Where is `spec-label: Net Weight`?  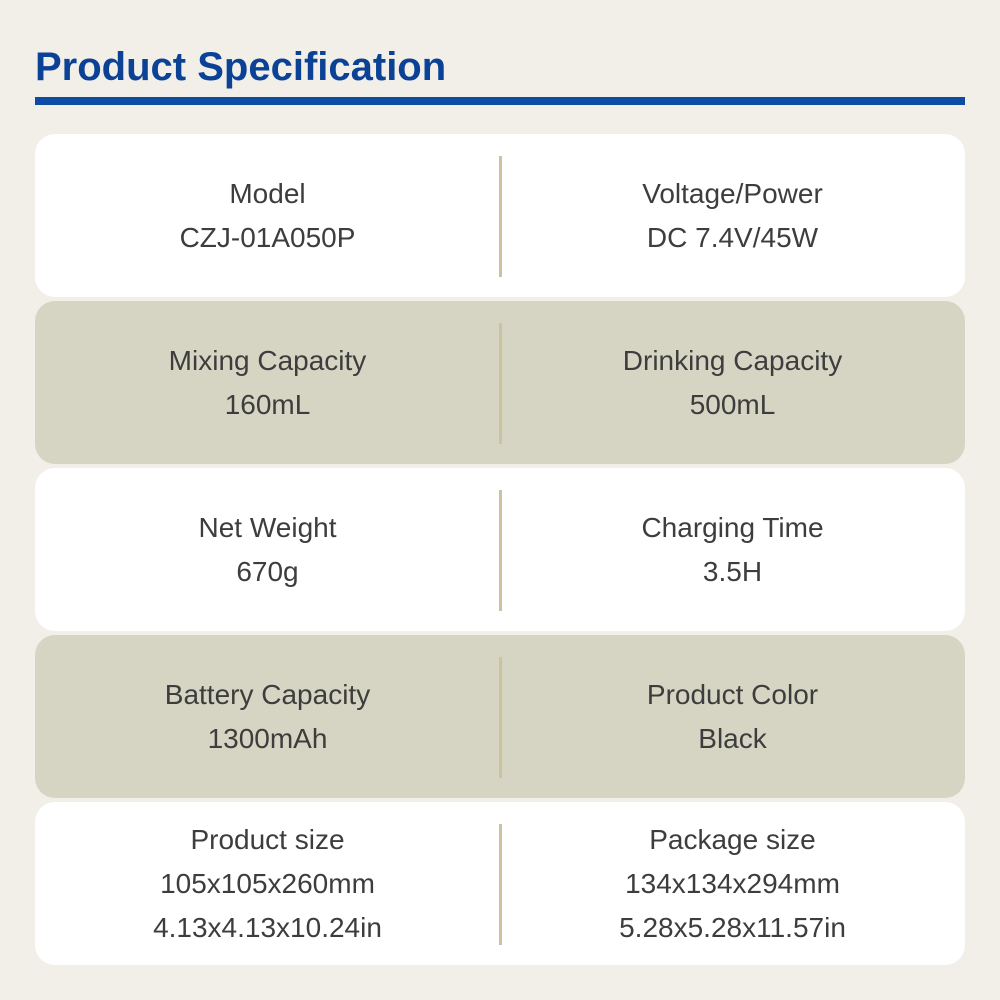
spec-label: Net Weight is located at coordinates (267, 527).